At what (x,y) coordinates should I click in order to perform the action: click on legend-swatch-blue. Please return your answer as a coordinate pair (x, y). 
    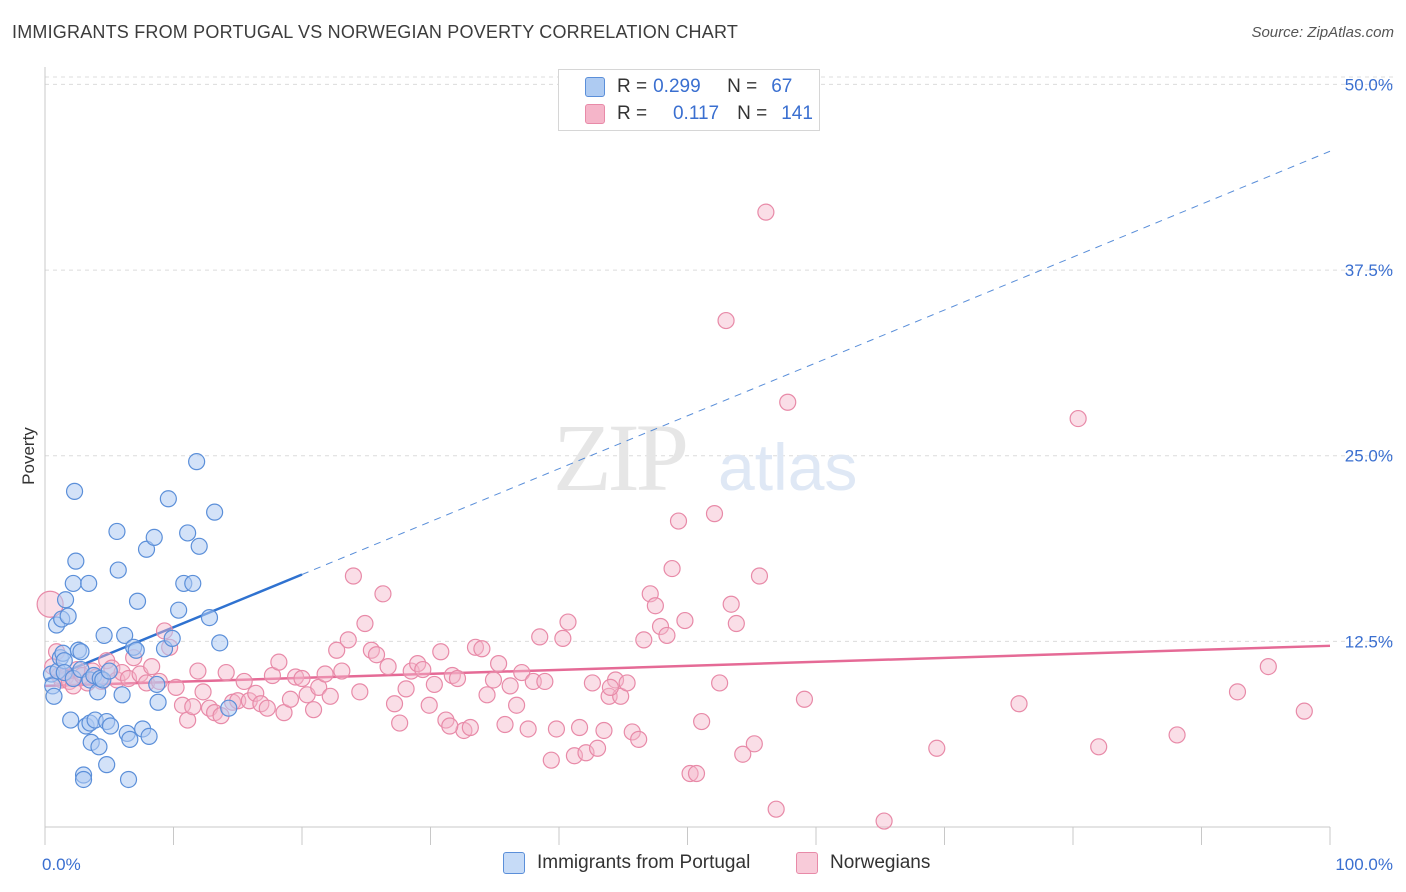
    Looking at the image, I should click on (595, 87).